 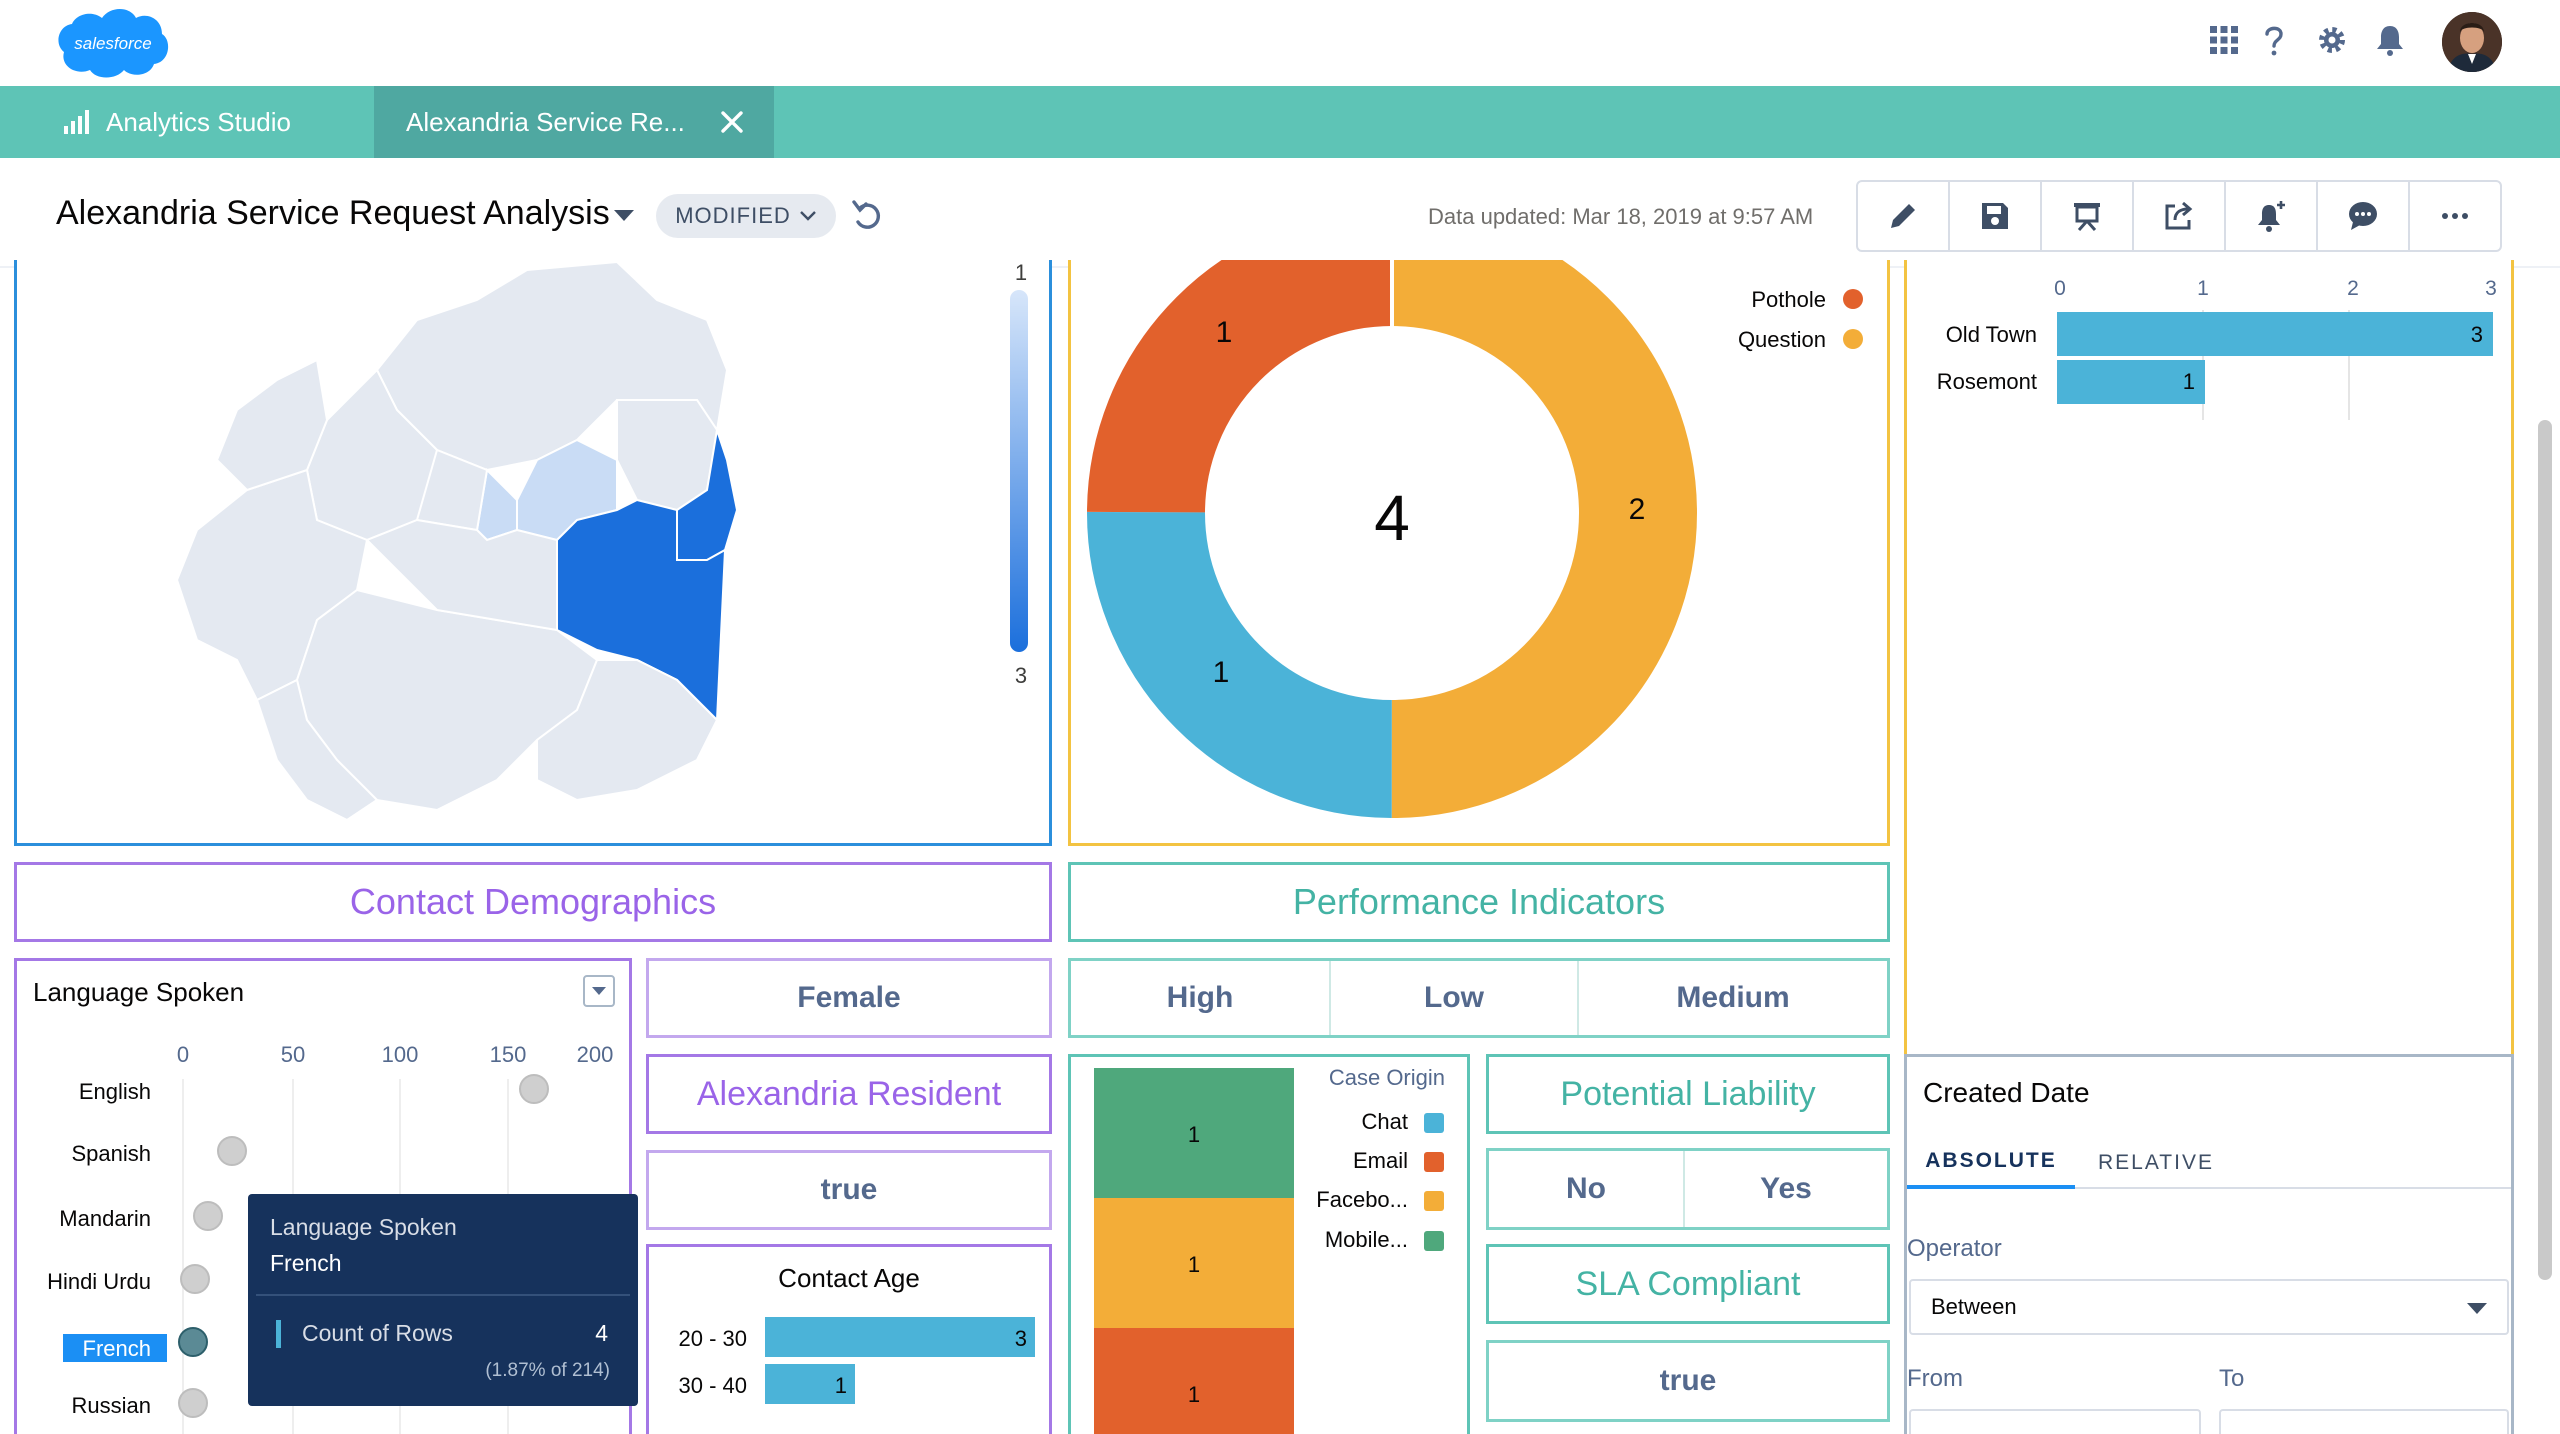 I want to click on liability-toggle-group: No Yes, so click(x=1688, y=1189).